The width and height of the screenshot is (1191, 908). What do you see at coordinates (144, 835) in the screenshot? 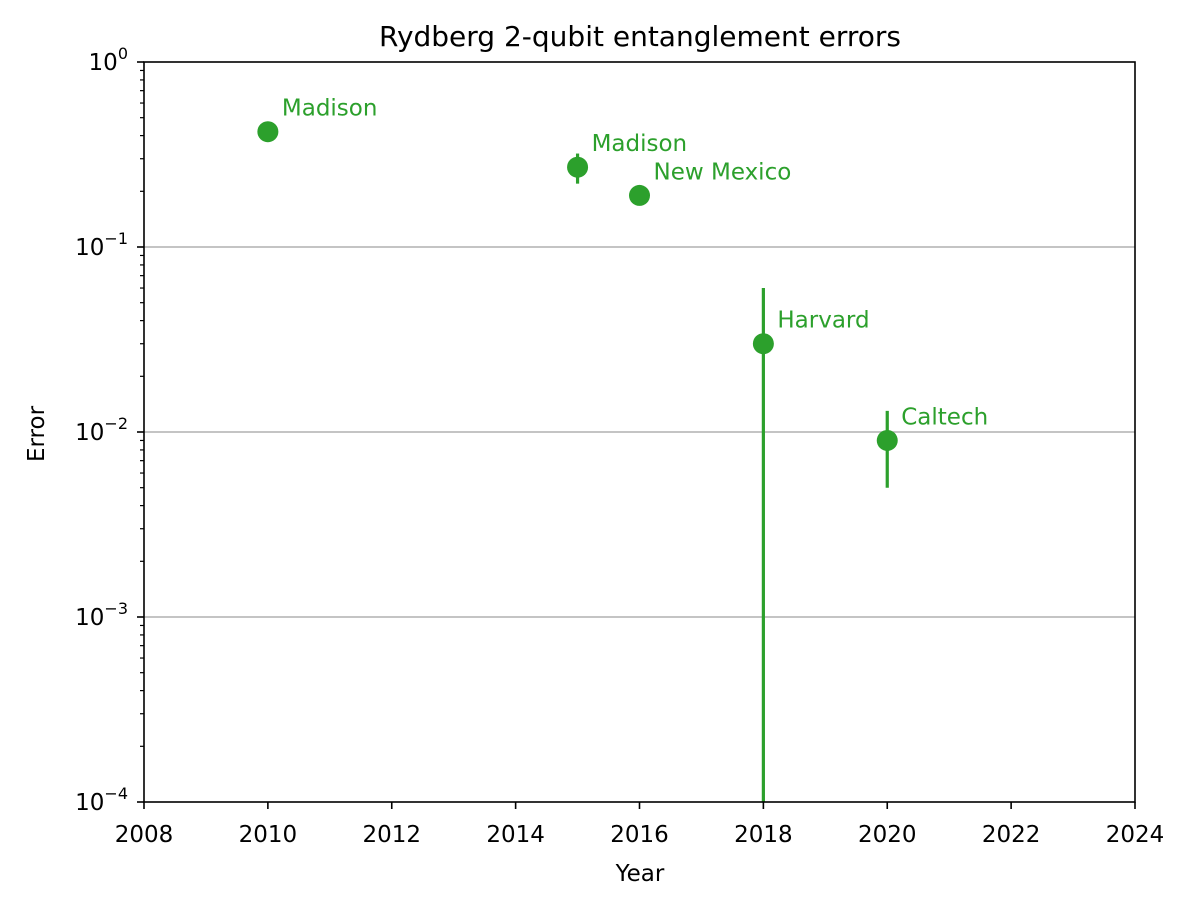
I see `x-tick-label: 2008` at bounding box center [144, 835].